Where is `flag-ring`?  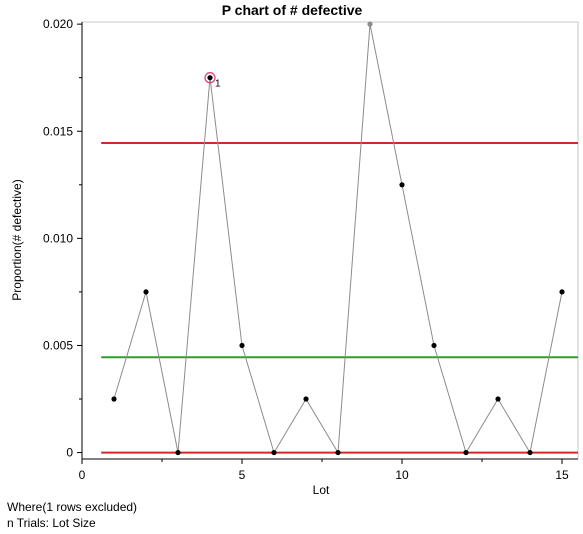 flag-ring is located at coordinates (210, 78).